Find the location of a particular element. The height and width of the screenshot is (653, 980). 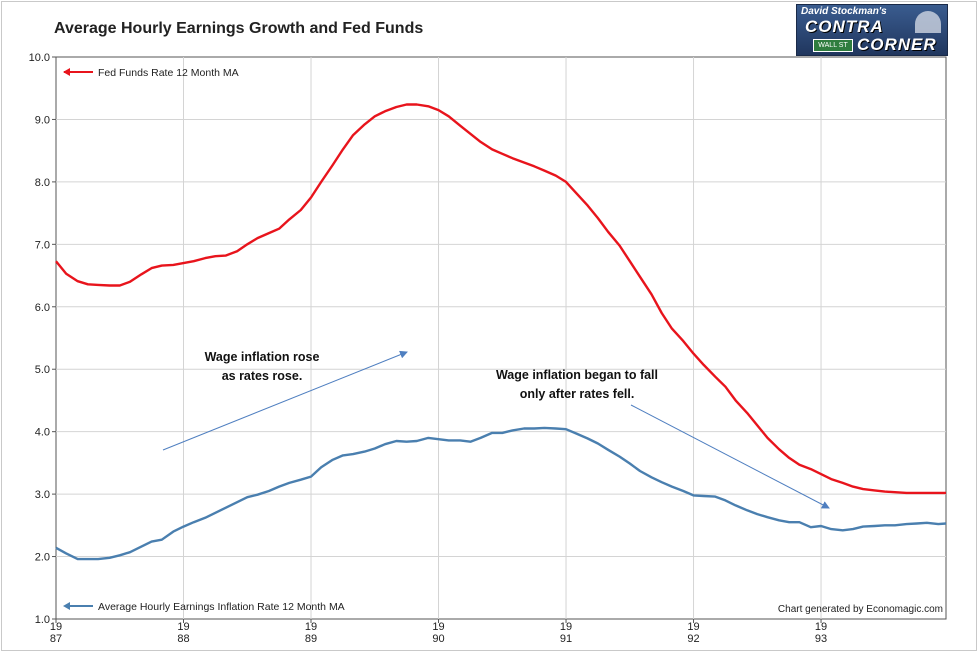

x-tick-label-bottom: 89 is located at coordinates (311, 639).